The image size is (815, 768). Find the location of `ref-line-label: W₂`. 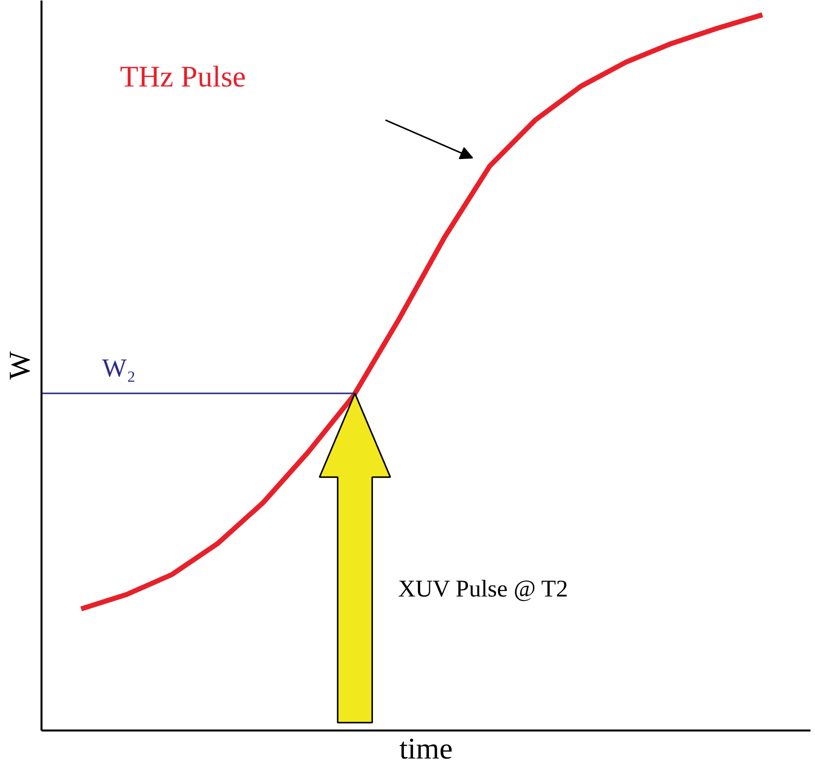

ref-line-label: W₂ is located at coordinates (119, 368).